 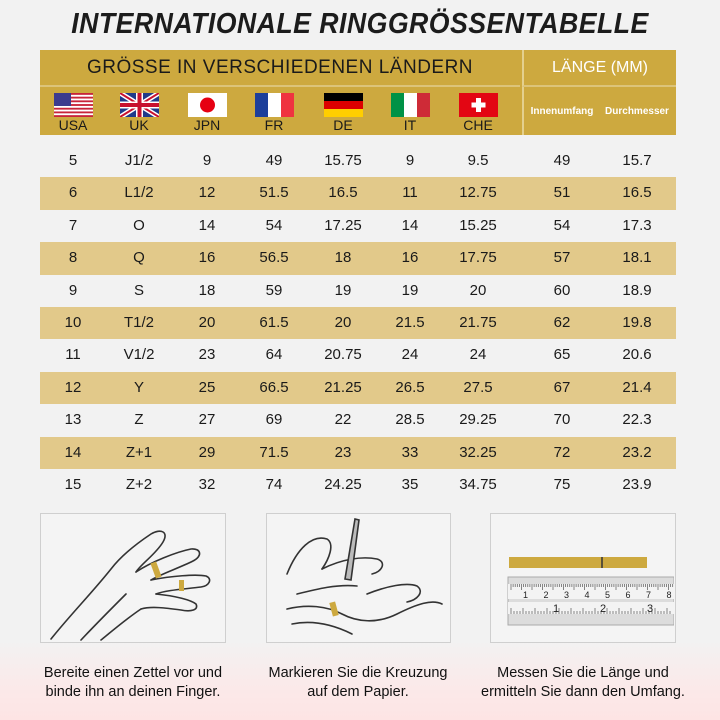 I want to click on table-row: 13 Z 27 69 22 28.5 29.25 70 22.3, so click(x=358, y=420).